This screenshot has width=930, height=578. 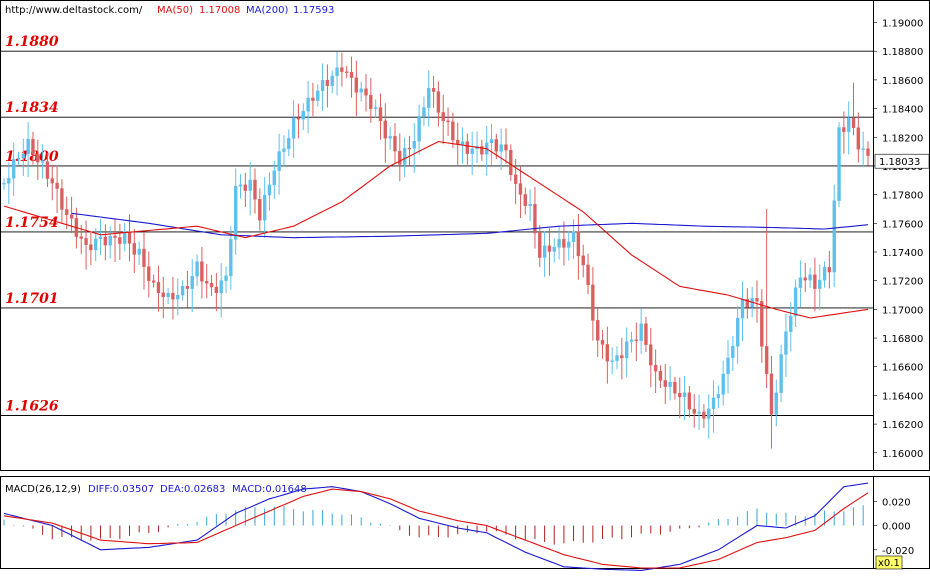 What do you see at coordinates (32, 299) in the screenshot?
I see `level-label: 1.1701` at bounding box center [32, 299].